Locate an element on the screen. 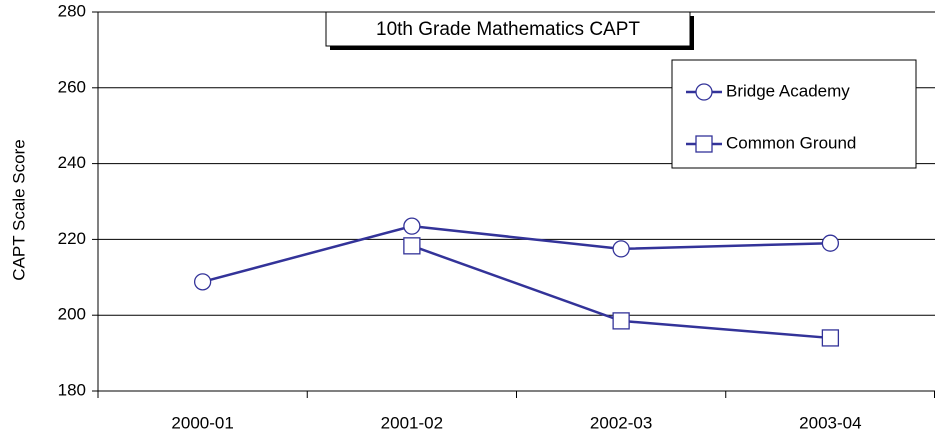 The height and width of the screenshot is (443, 935). y-axis-label: CAPT Scale Score is located at coordinates (18, 209).